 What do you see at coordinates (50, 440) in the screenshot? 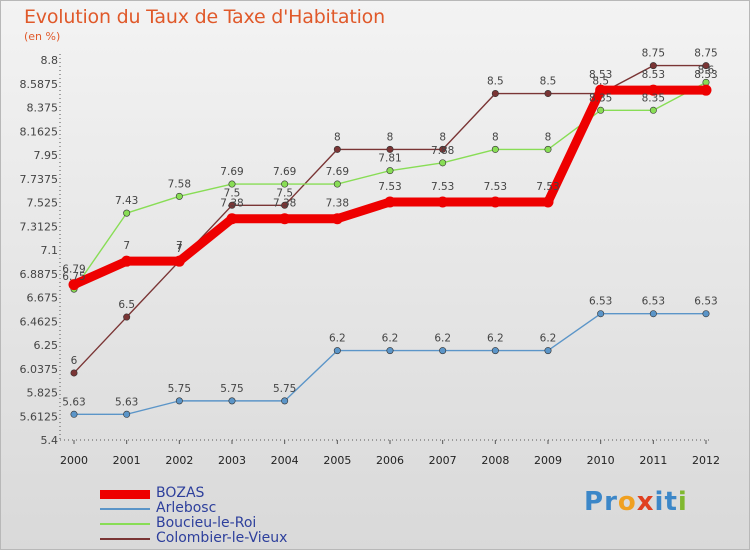
I see `y-tick-label: 5.4` at bounding box center [50, 440].